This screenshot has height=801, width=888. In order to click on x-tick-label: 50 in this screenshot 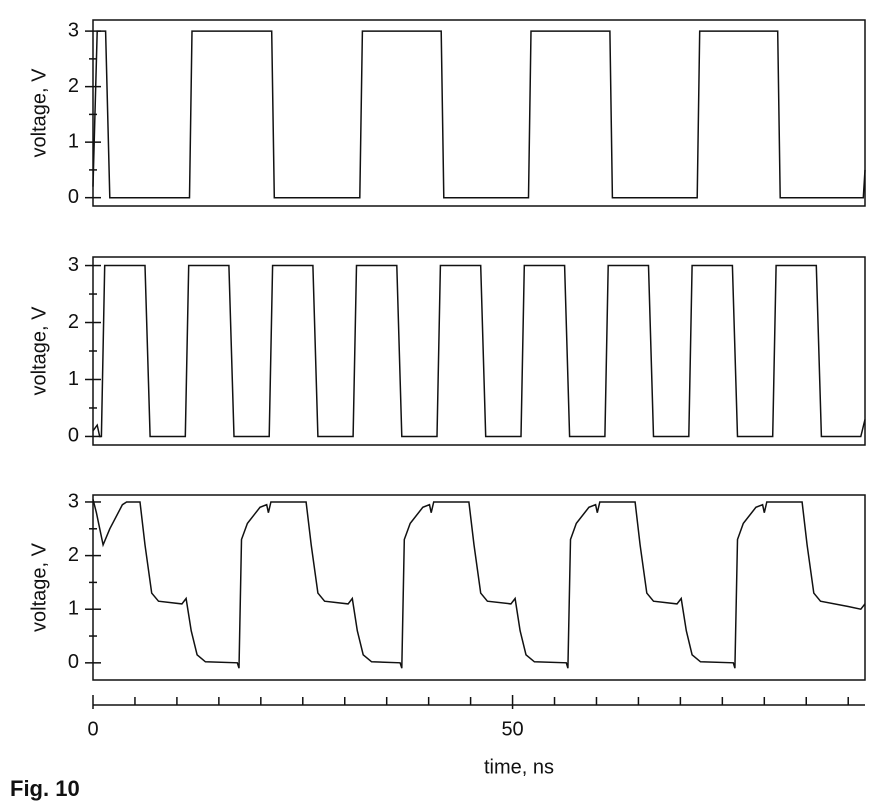, I will do `click(512, 729)`.